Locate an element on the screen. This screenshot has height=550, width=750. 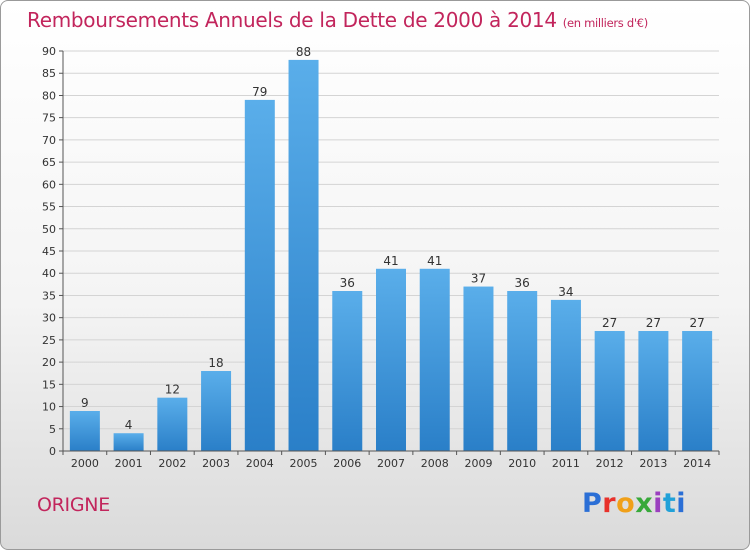
y-tick-label: 60 is located at coordinates (49, 184).